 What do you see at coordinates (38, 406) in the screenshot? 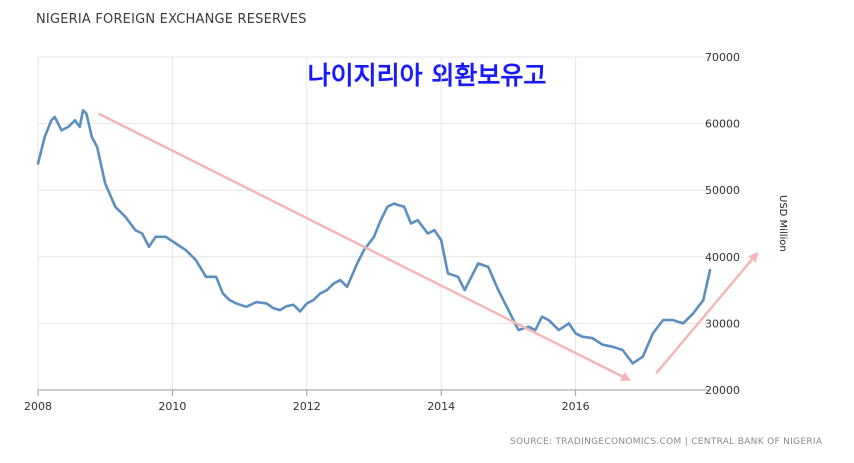
I see `x-tick-label: 2008` at bounding box center [38, 406].